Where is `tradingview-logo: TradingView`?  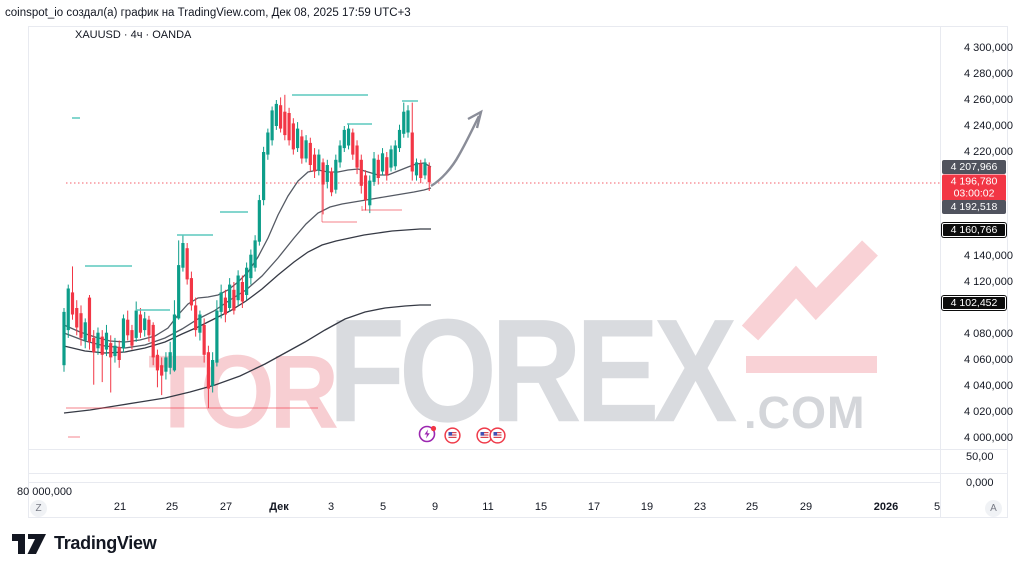
tradingview-logo: TradingView is located at coordinates (84, 543).